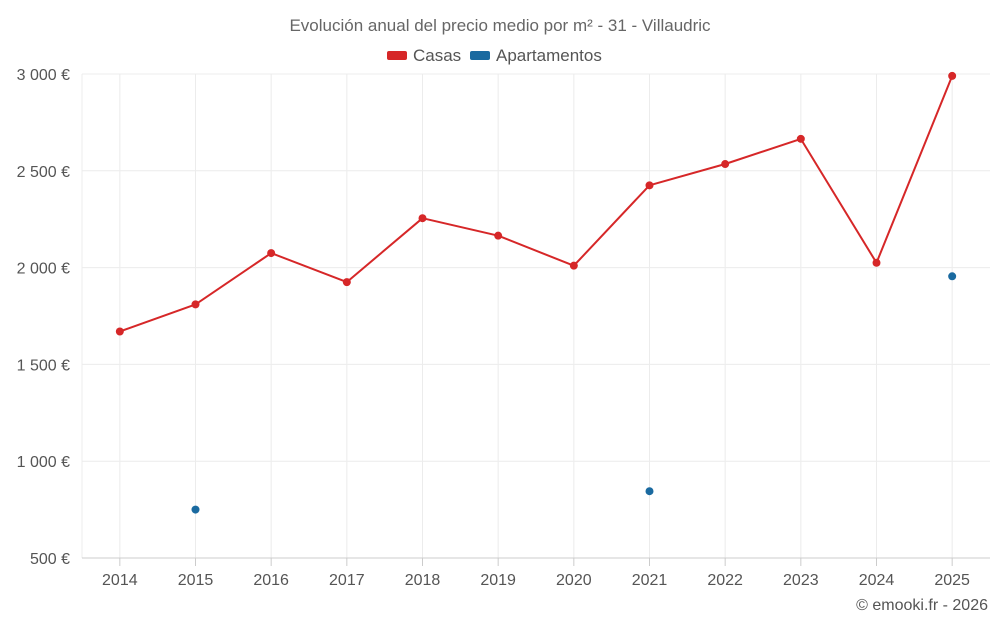 The image size is (1000, 630). I want to click on x-tick-label: 2016, so click(271, 580).